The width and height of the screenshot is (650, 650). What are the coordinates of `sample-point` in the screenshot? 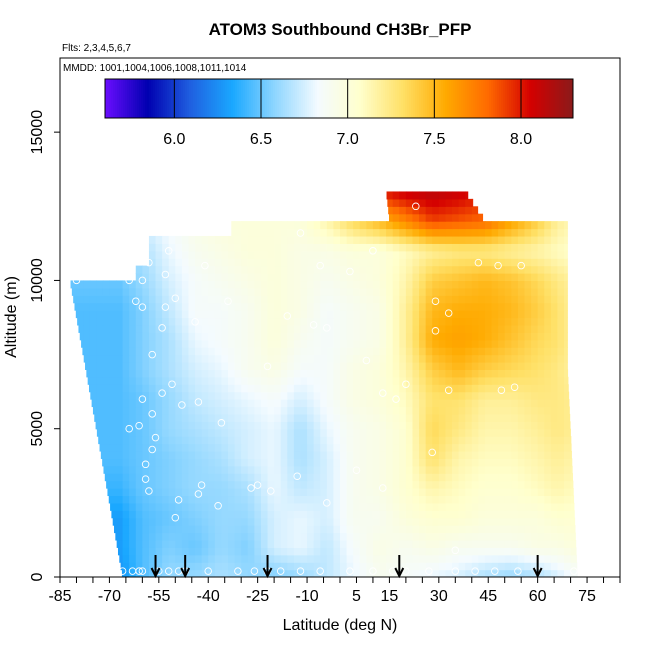 It's located at (498, 265).